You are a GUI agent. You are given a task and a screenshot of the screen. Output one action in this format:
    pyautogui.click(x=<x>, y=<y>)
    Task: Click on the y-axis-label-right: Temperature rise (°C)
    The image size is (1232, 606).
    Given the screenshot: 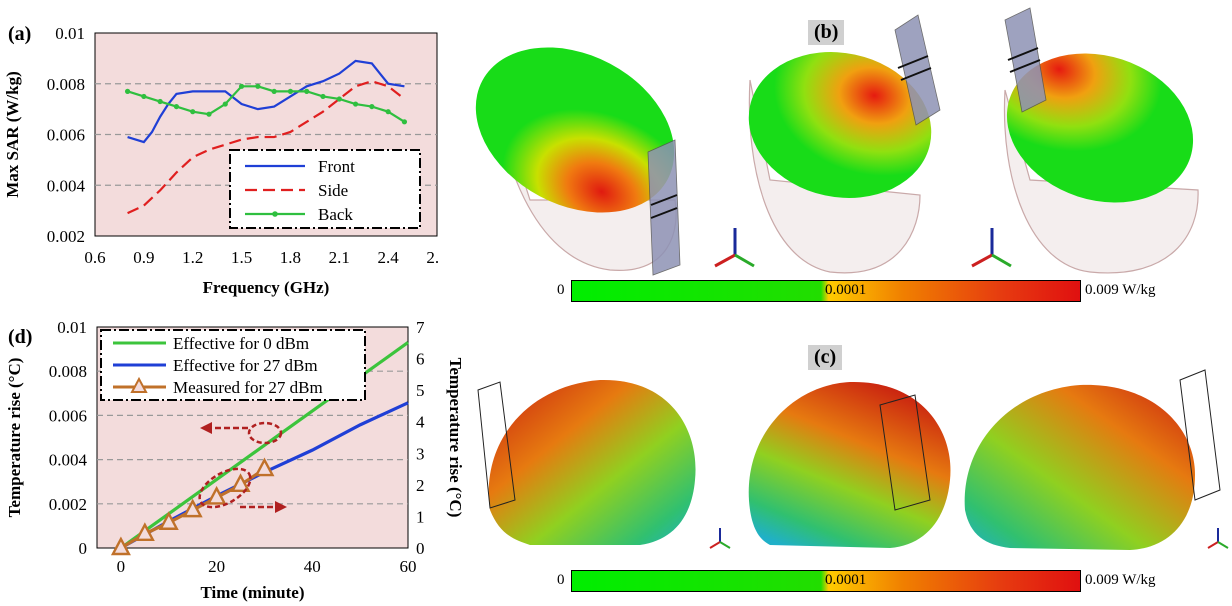 What is the action you would take?
    pyautogui.click(x=455, y=438)
    